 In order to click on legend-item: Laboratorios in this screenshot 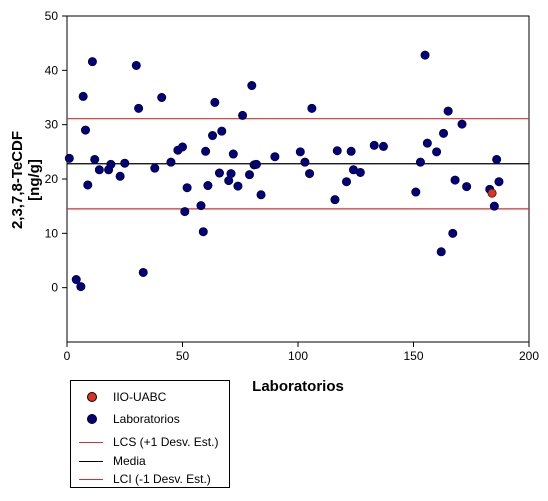, I will do `click(150, 419)`.